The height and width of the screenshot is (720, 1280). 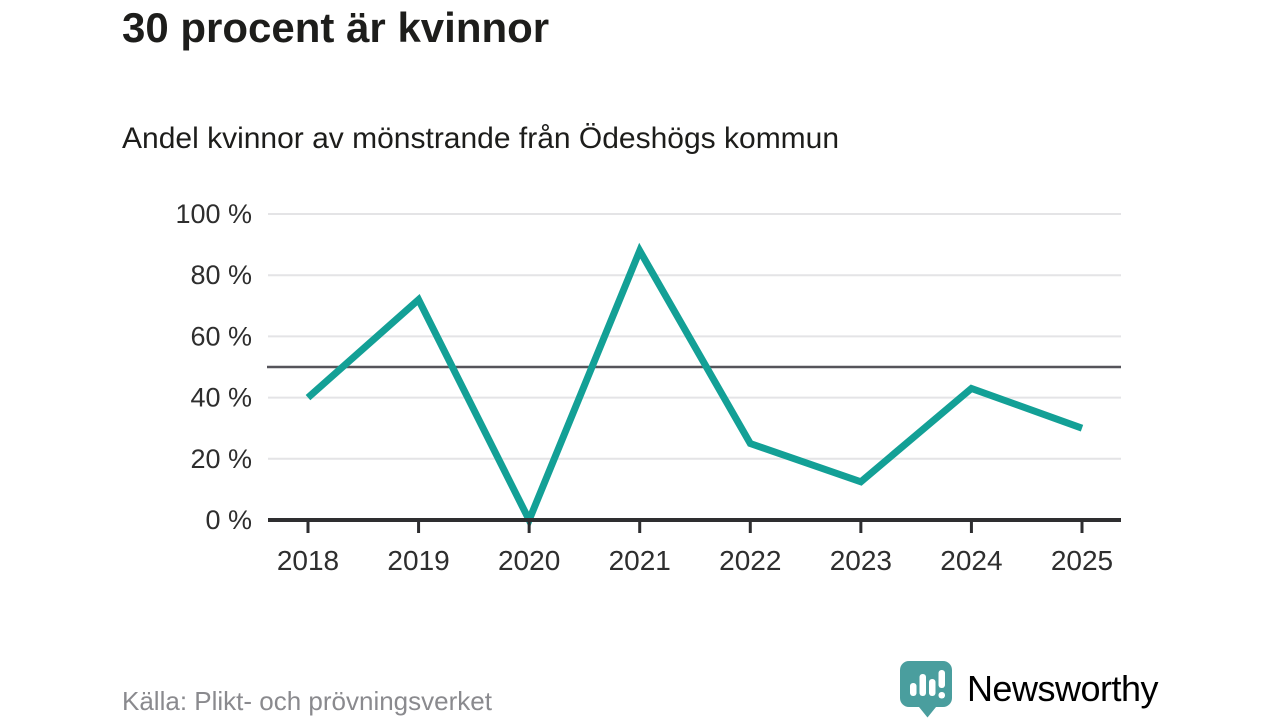 What do you see at coordinates (418, 560) in the screenshot?
I see `x-tick-label: 2019` at bounding box center [418, 560].